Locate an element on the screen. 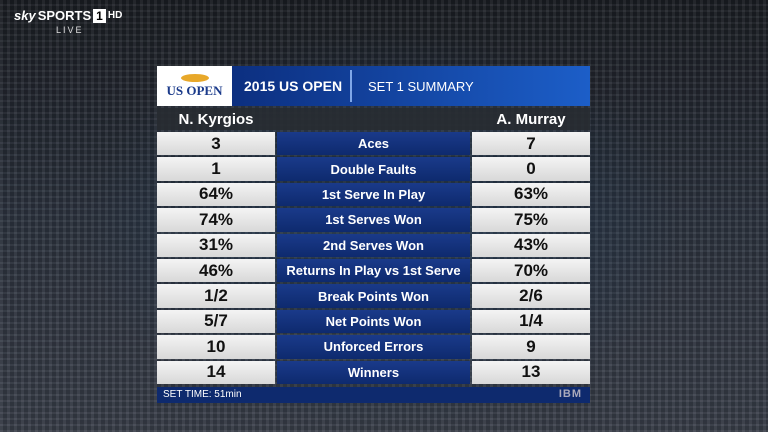  live-label: LIVE is located at coordinates (70, 30).